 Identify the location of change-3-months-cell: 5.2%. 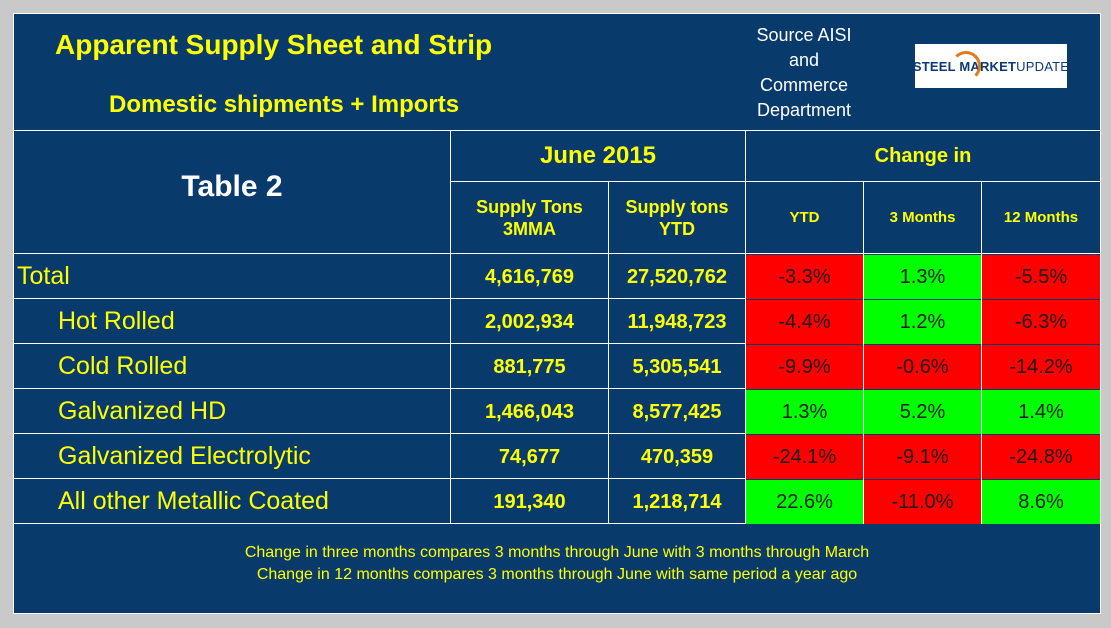
(922, 412).